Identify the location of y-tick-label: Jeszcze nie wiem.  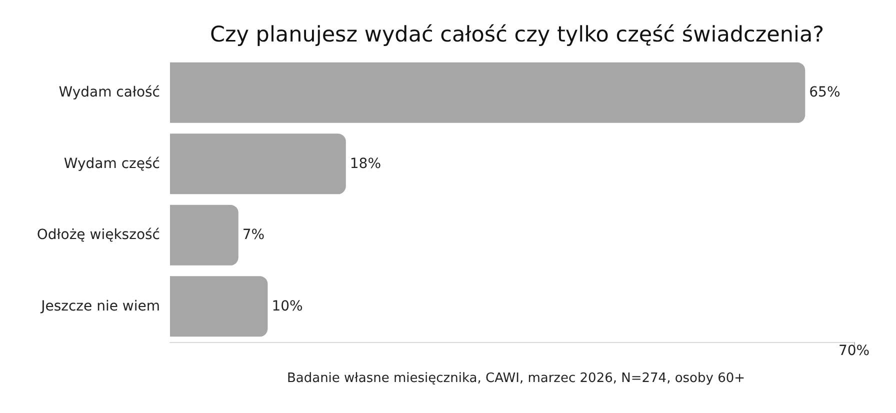
(100, 306).